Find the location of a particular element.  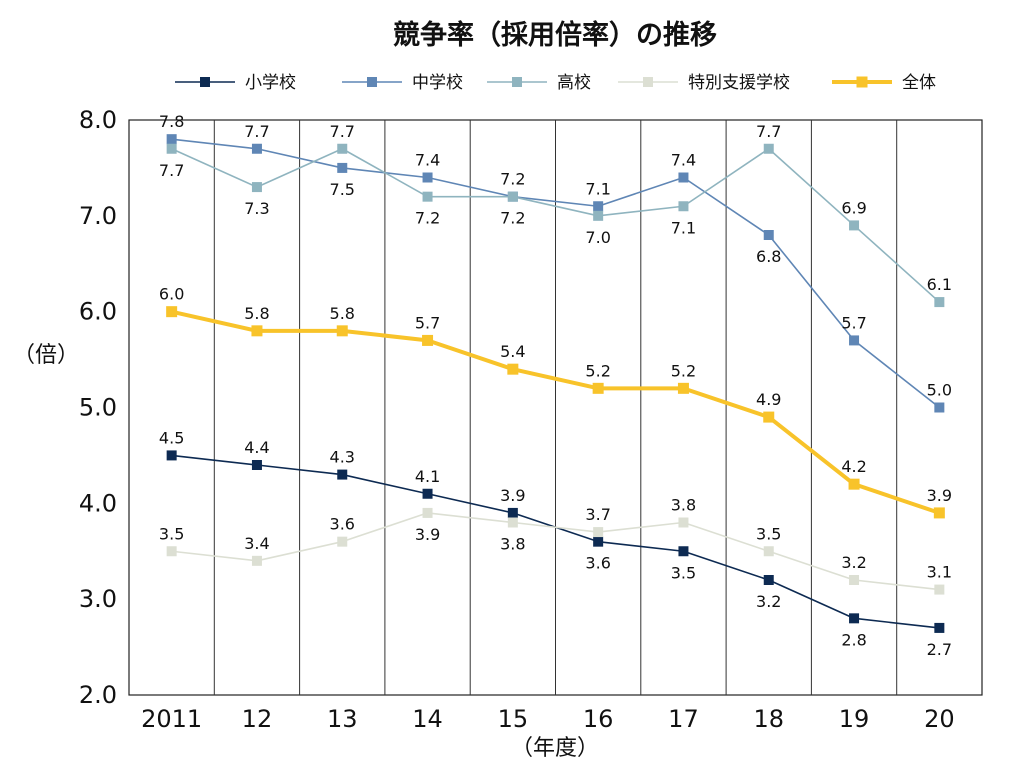

data-label: 4.3 is located at coordinates (342, 457).